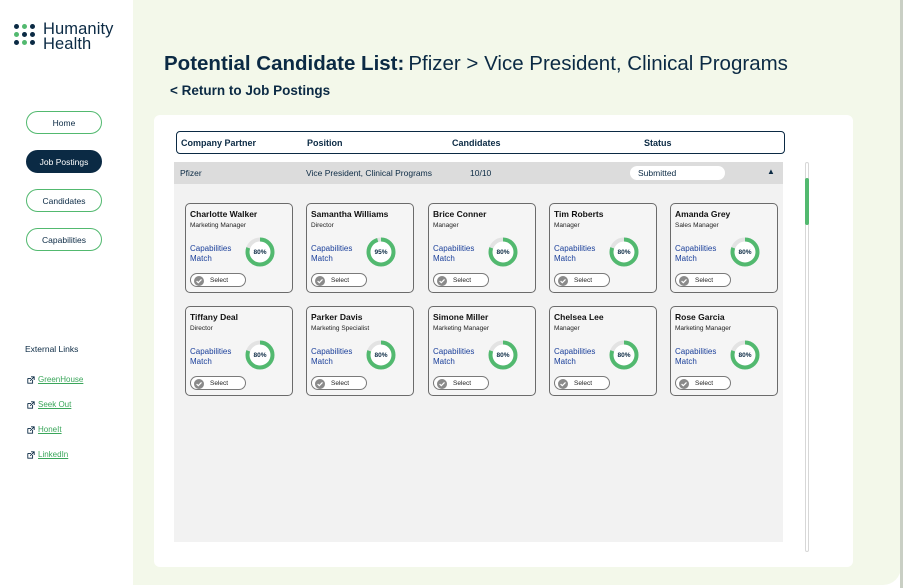  I want to click on window-edge, so click(901, 294).